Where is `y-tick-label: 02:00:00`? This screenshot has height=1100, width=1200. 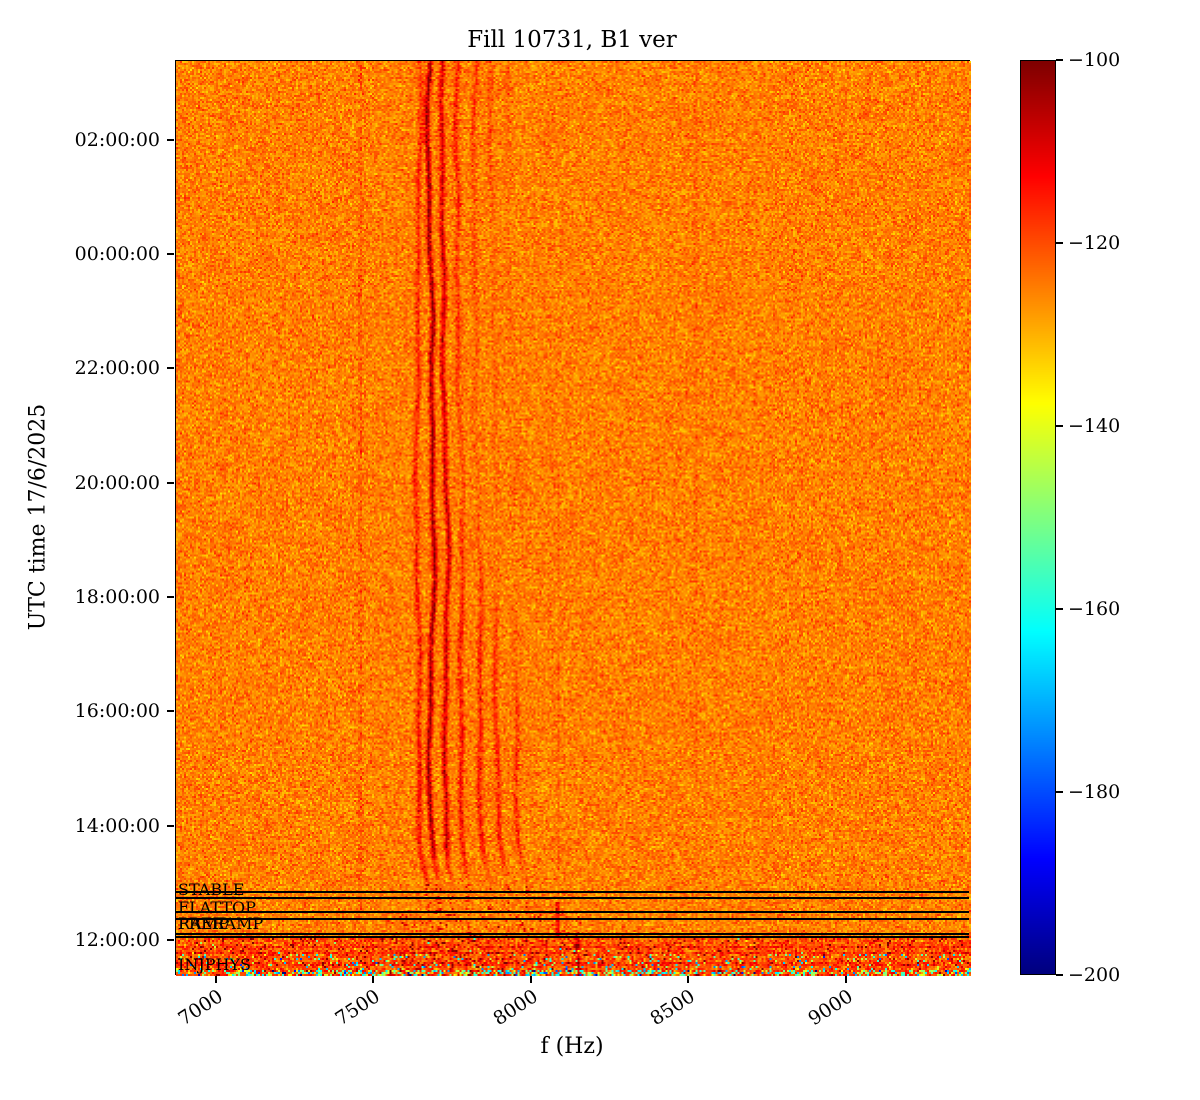
y-tick-label: 02:00:00 is located at coordinates (117, 139).